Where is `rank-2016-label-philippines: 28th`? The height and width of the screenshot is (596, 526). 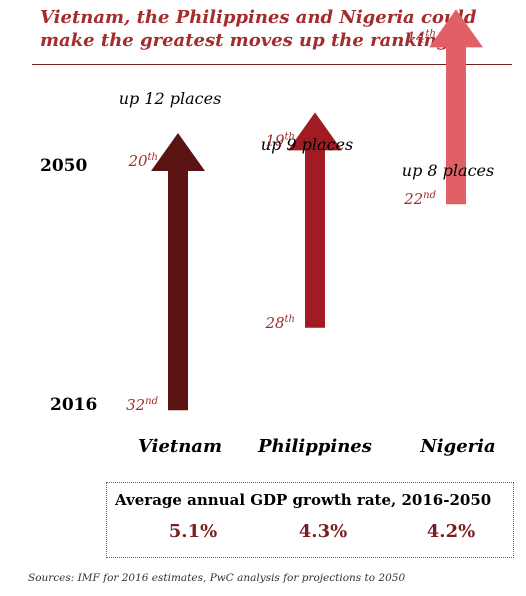
rank-2016-label-philippines: 28th is located at coordinates (279, 323).